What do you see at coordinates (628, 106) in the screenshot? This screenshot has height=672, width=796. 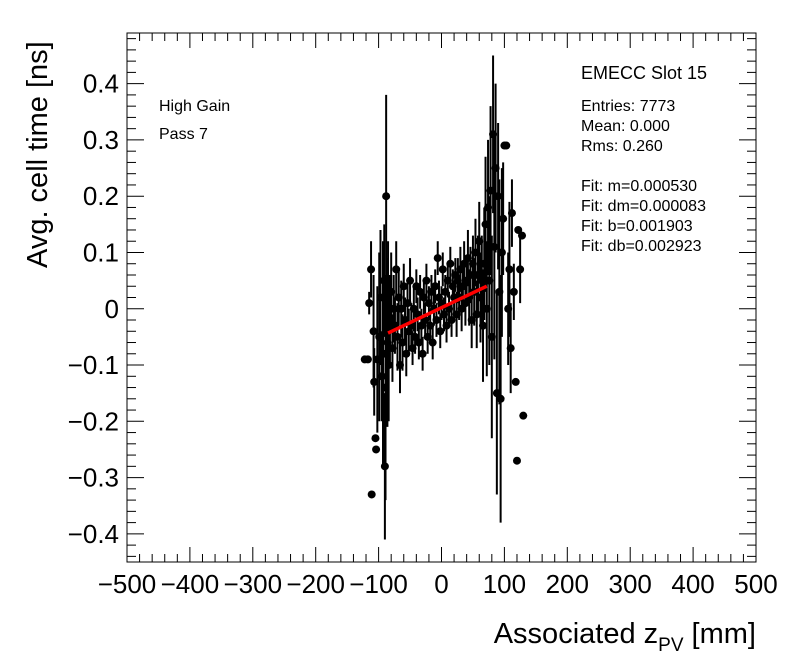 I see `stat-entries: Entries: 7773` at bounding box center [628, 106].